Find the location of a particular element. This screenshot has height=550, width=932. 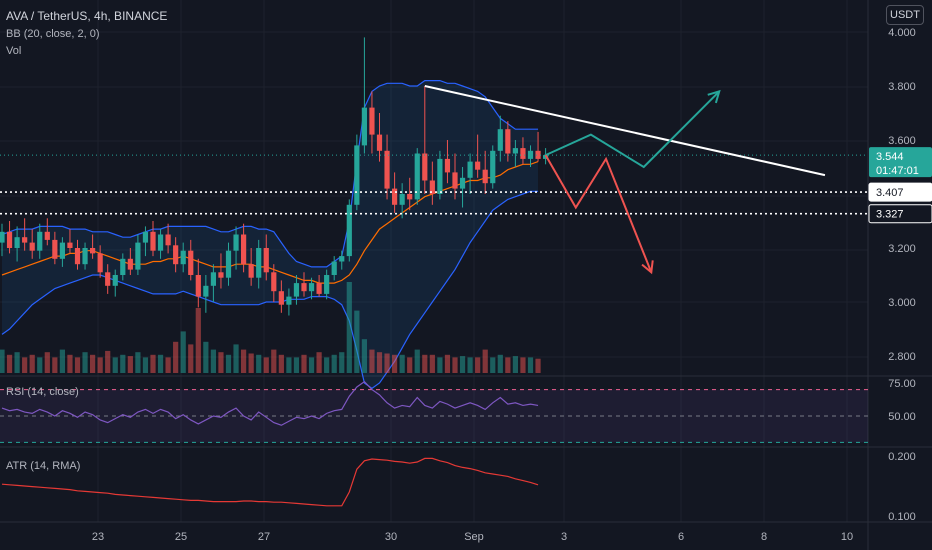

vol-legend: Vol is located at coordinates (14, 51).